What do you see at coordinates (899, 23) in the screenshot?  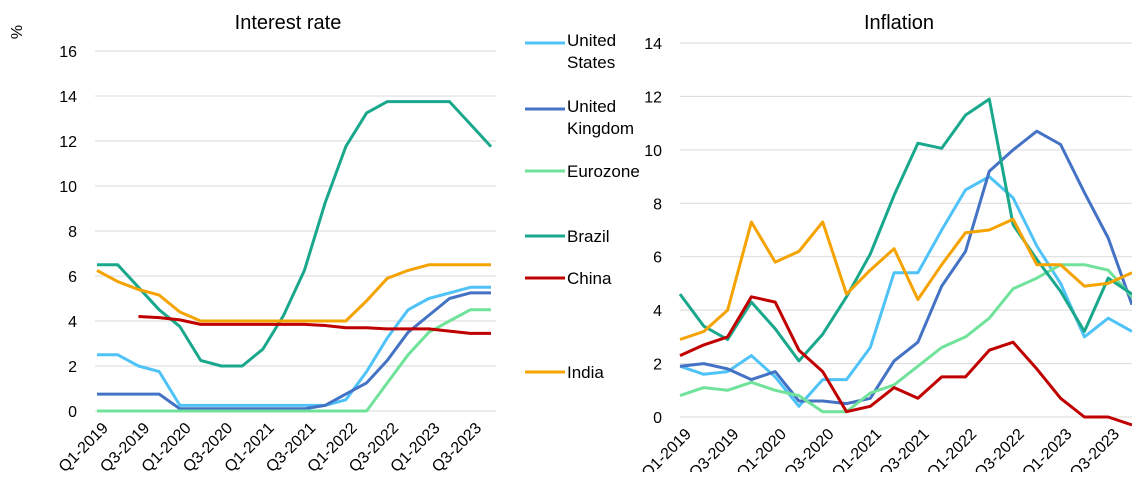 I see `inflation-title: Inflation` at bounding box center [899, 23].